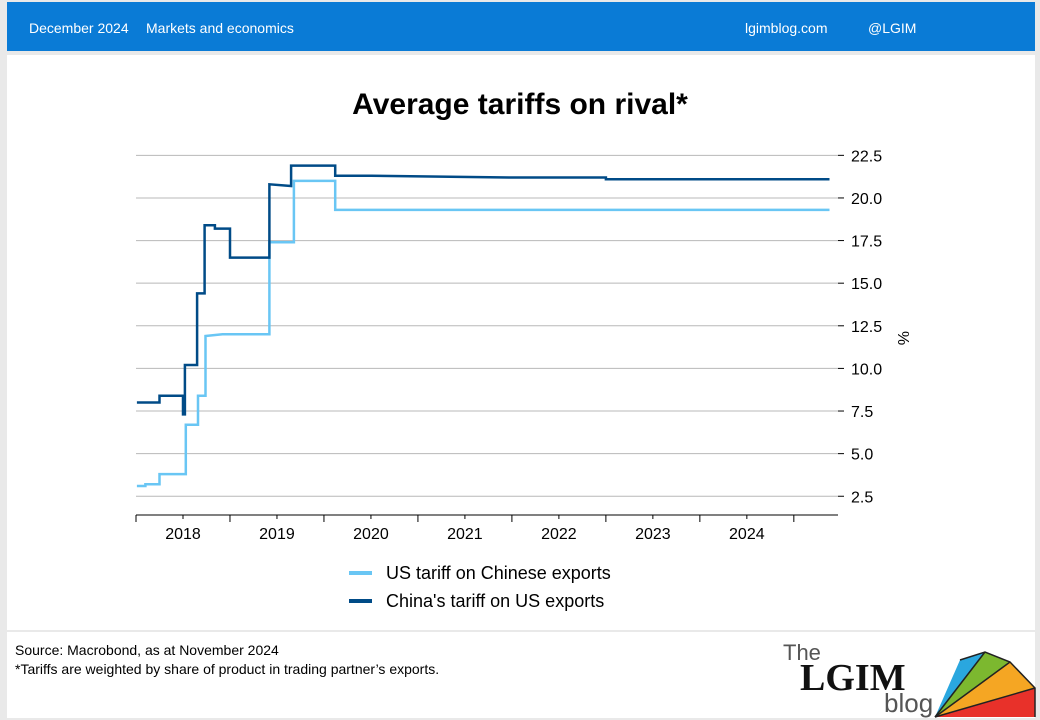  I want to click on legend-label: China's tariff on US exports, so click(495, 601).